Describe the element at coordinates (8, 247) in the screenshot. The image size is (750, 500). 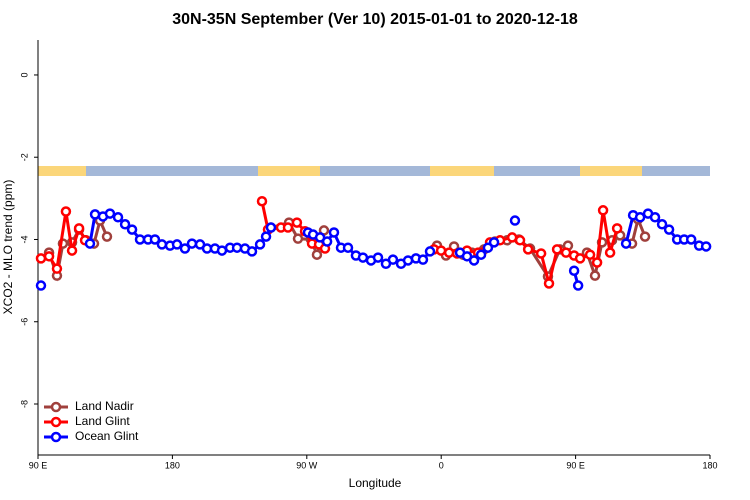
I see `y-axis-label: XCO2 - MLO trend (ppm)` at that location.